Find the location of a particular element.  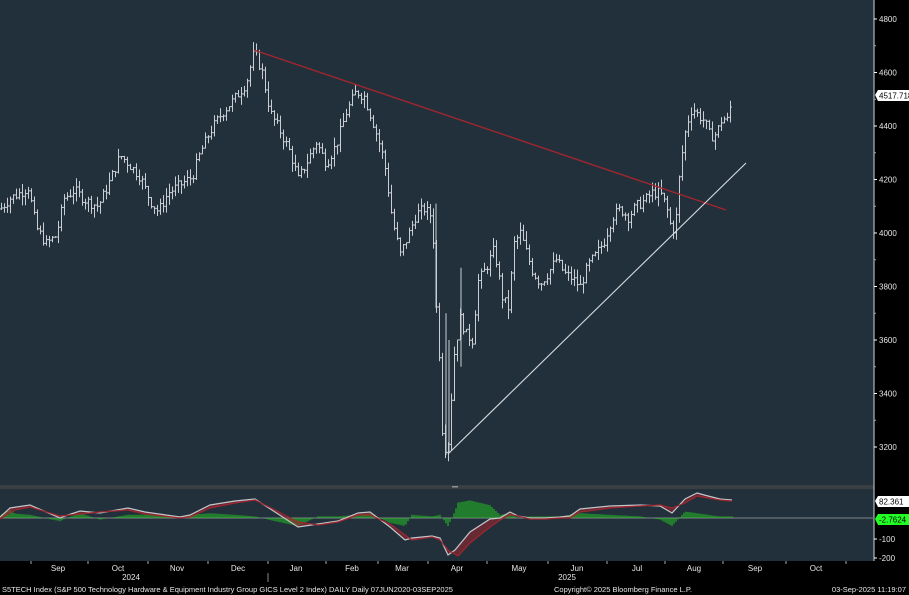

price-y-axis: 4800 4600 4400 4200 4000 3800 3600 3400 3200 is located at coordinates (885, 233).